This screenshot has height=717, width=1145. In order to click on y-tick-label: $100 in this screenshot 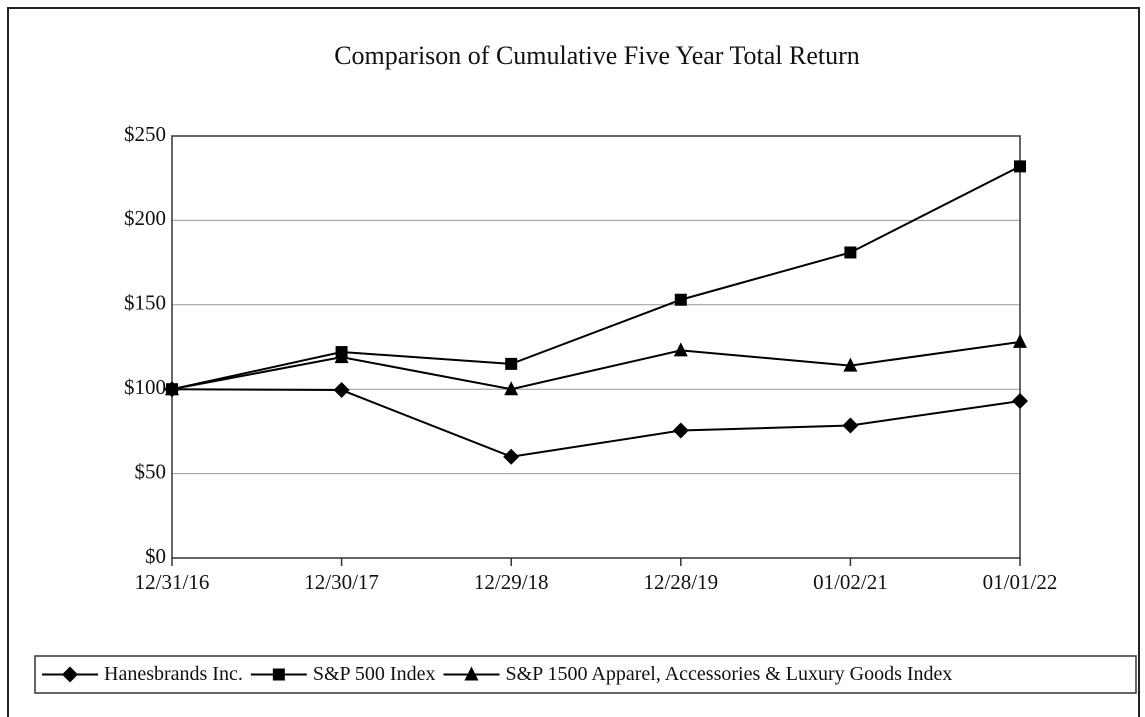, I will do `click(145, 387)`.